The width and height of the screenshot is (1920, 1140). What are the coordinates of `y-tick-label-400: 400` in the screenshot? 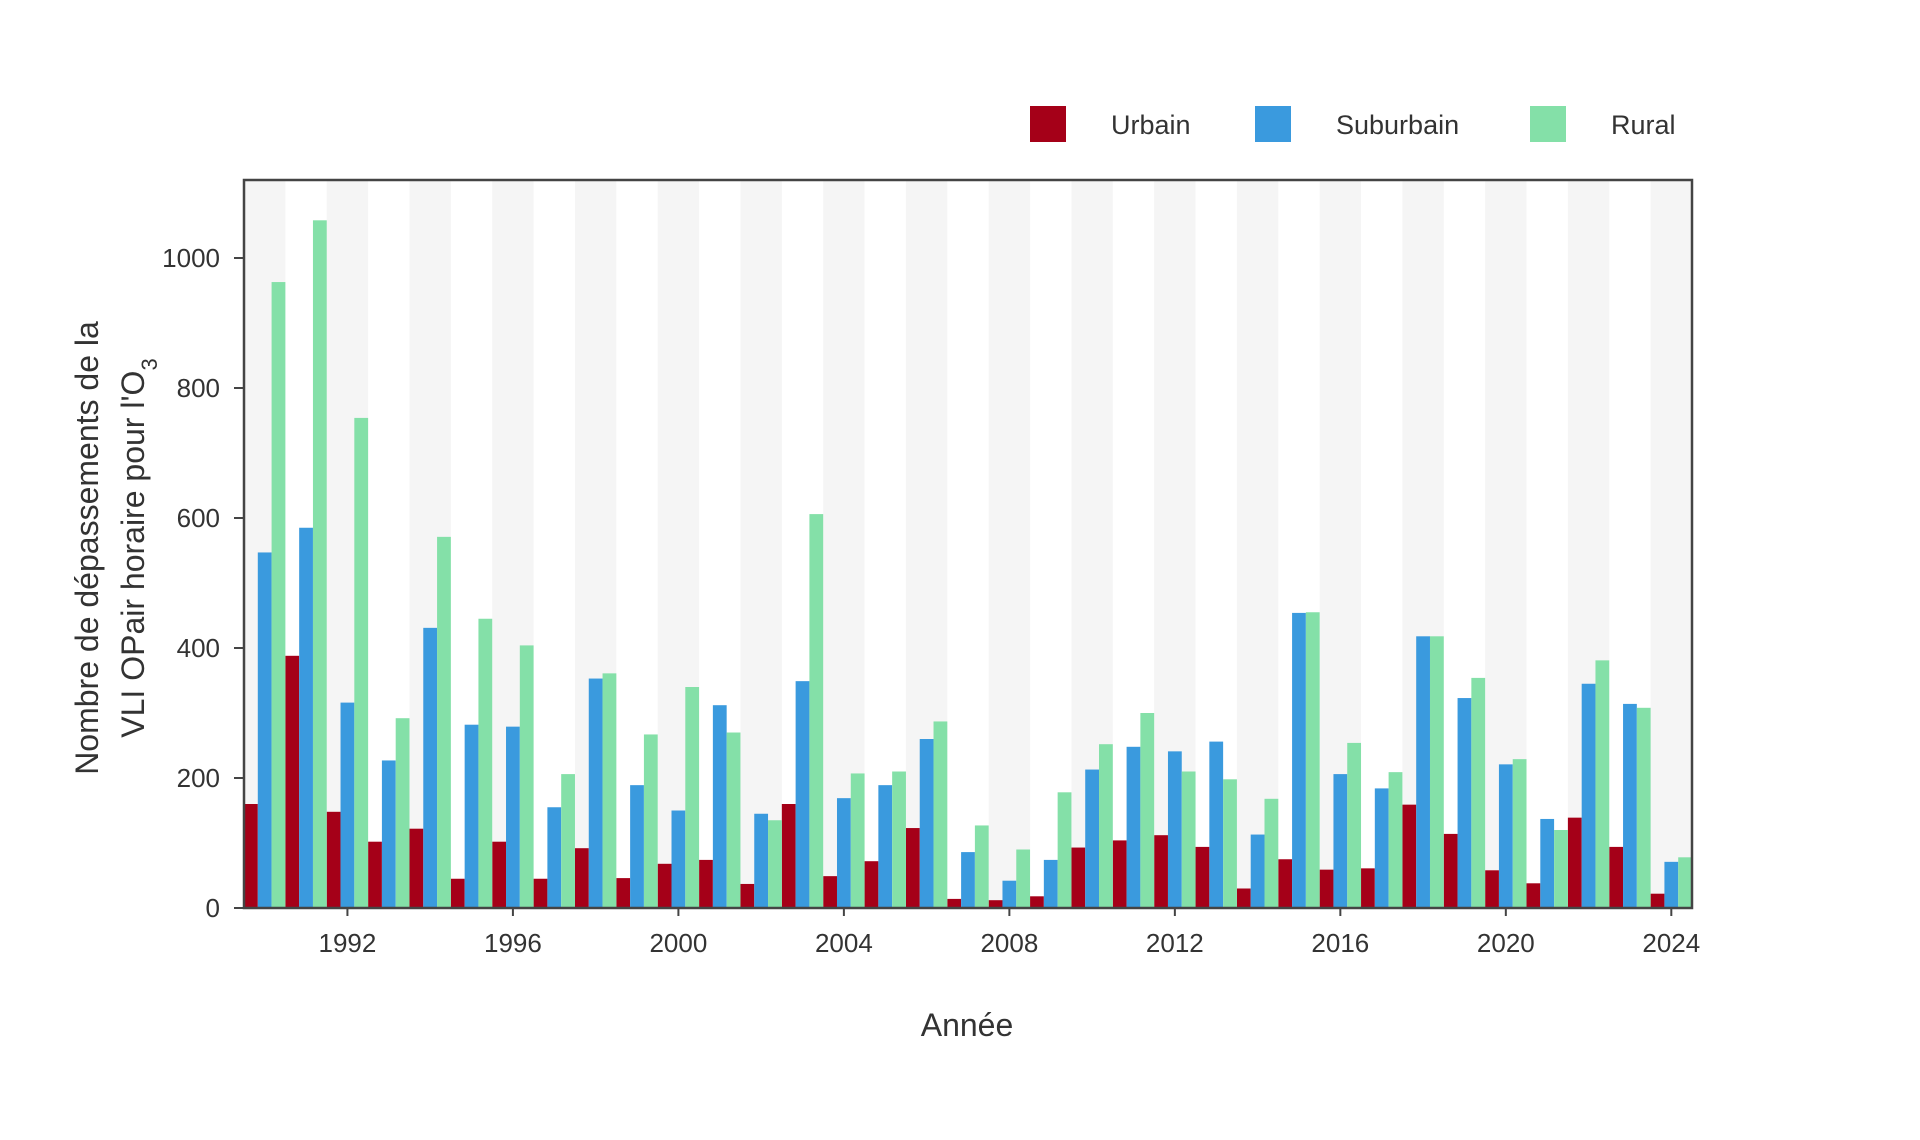 It's located at (198, 648).